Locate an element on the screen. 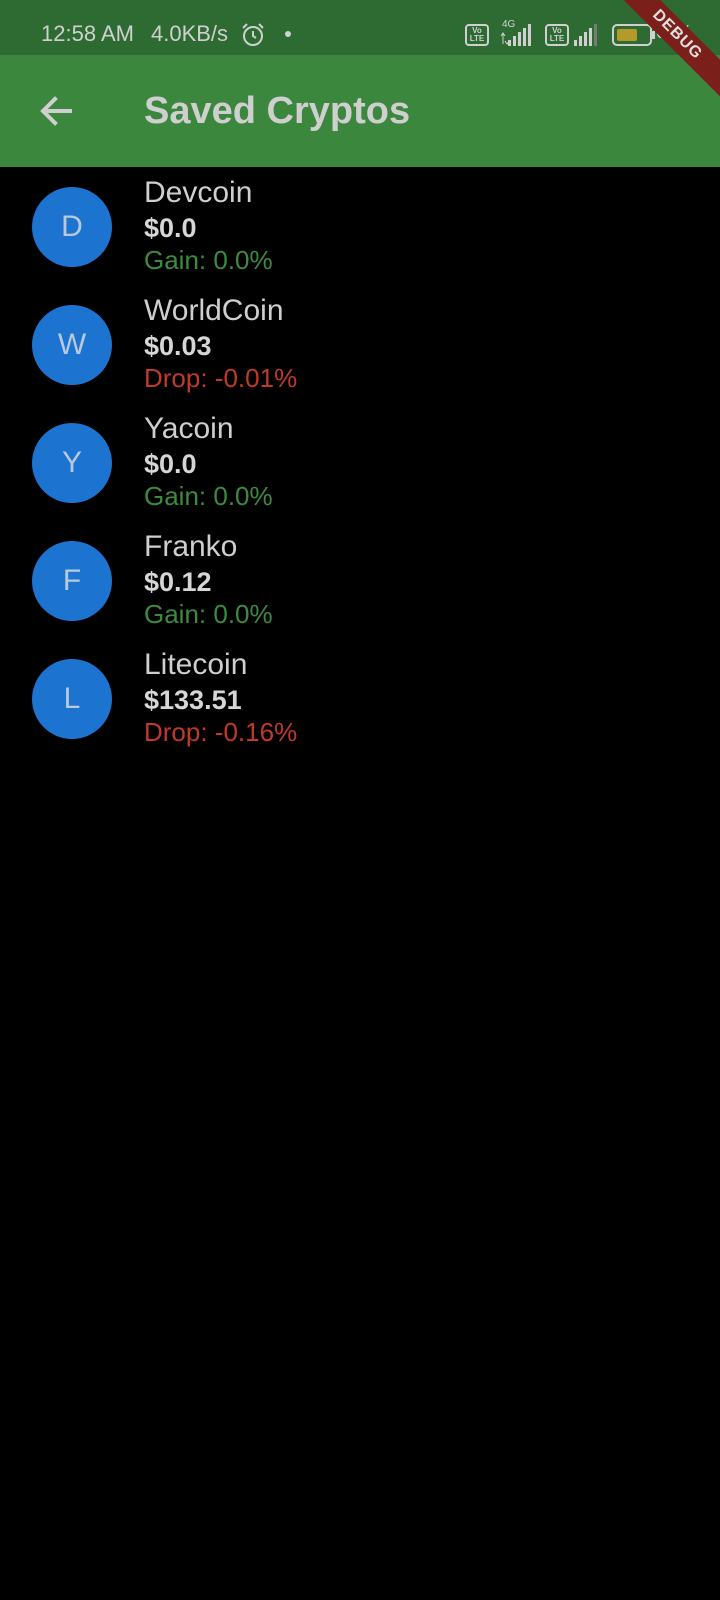  list-item: Y Yacoin $0.0 Gain: 0.0% is located at coordinates (360, 462).